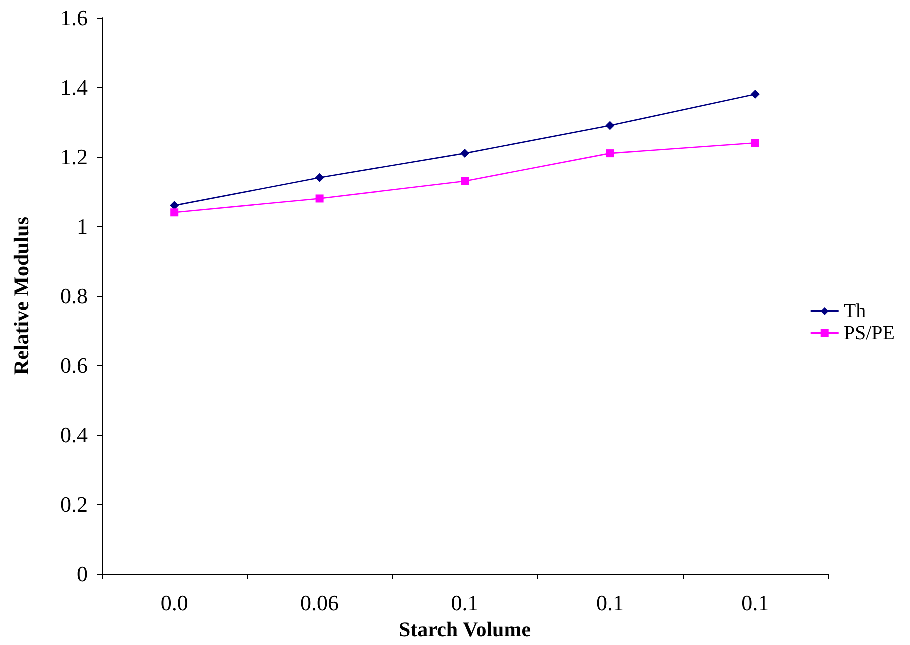 Image resolution: width=910 pixels, height=645 pixels. I want to click on x-tick-label: 0.0, so click(174, 603).